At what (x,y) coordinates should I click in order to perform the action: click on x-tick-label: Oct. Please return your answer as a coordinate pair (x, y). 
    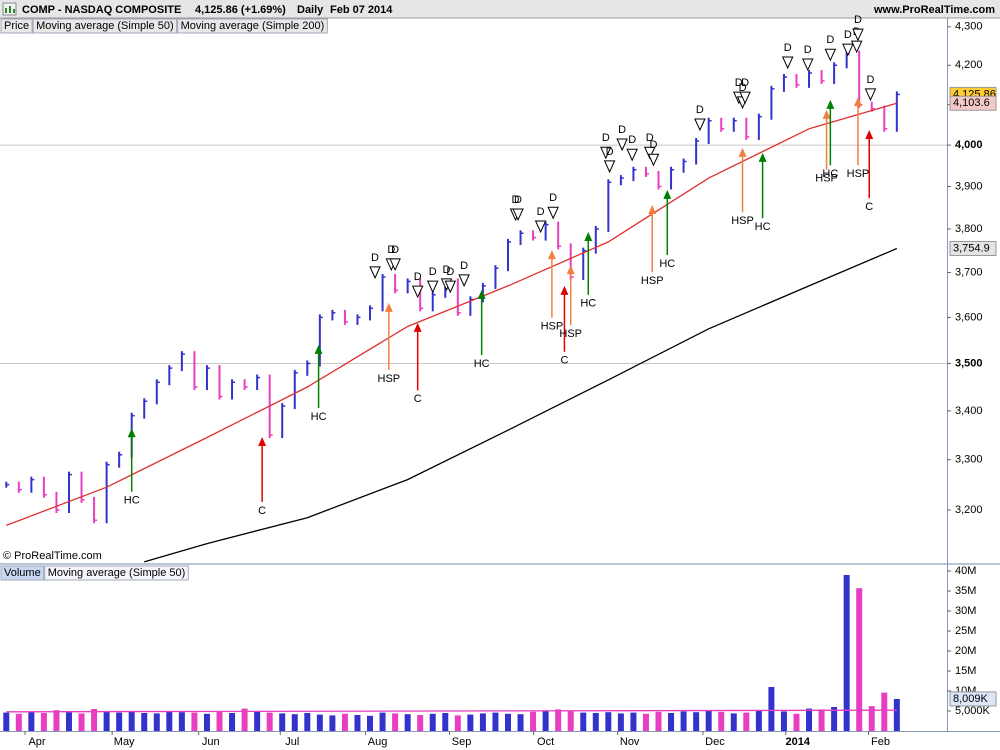
    Looking at the image, I should click on (545, 742).